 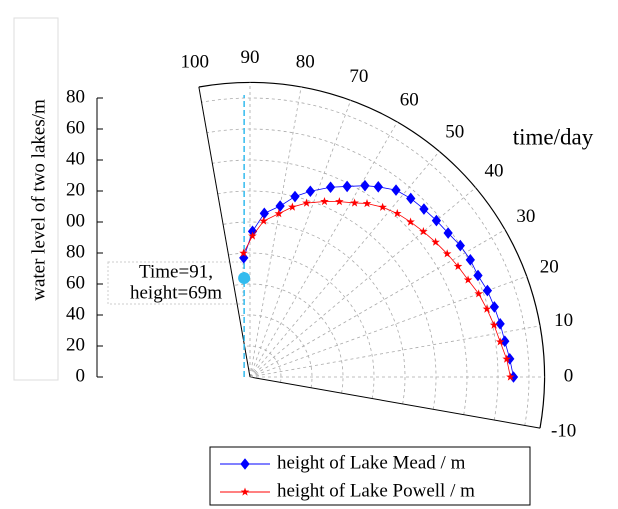 I want to click on angle-tick-label: 70, so click(x=358, y=76).